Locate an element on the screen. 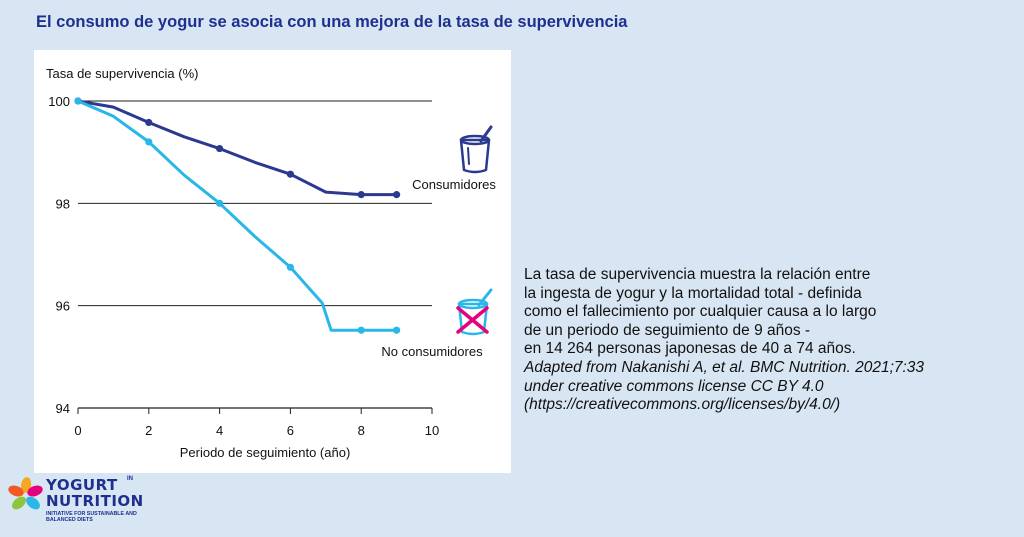  yogurt-cup-icon is located at coordinates (476, 149).